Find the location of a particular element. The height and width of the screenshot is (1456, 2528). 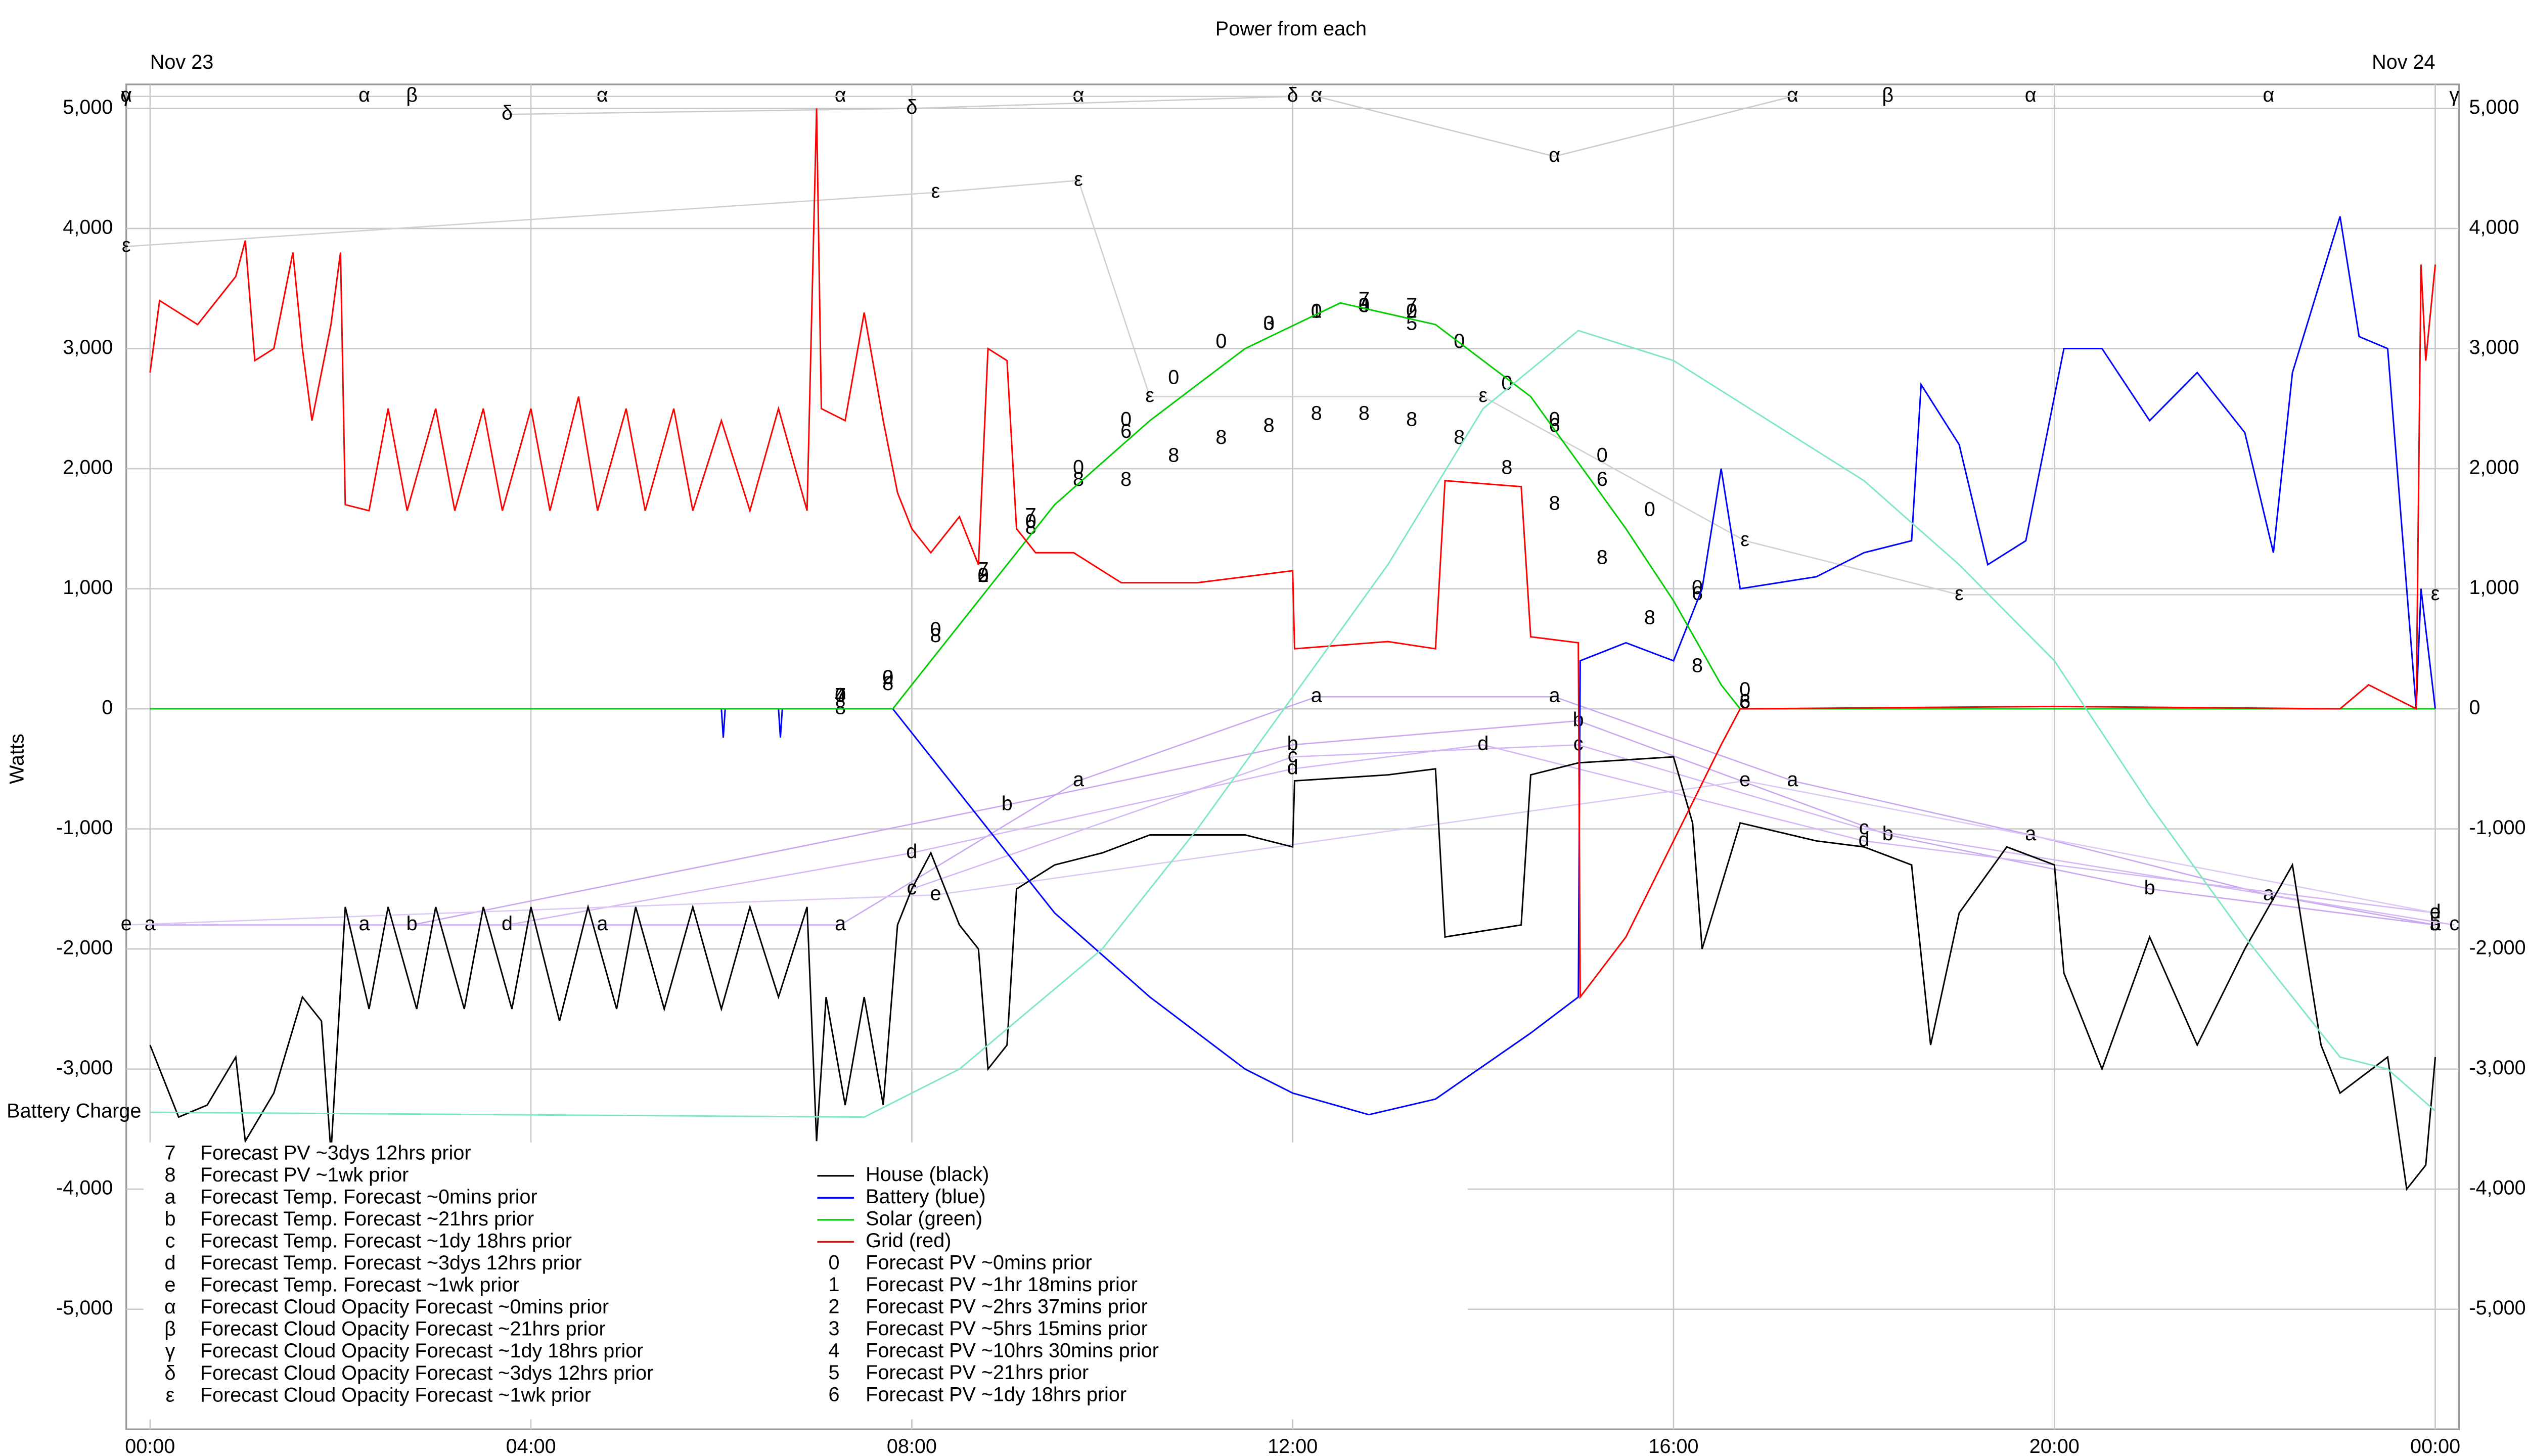

chart-title: Power from each is located at coordinates (1291, 29).